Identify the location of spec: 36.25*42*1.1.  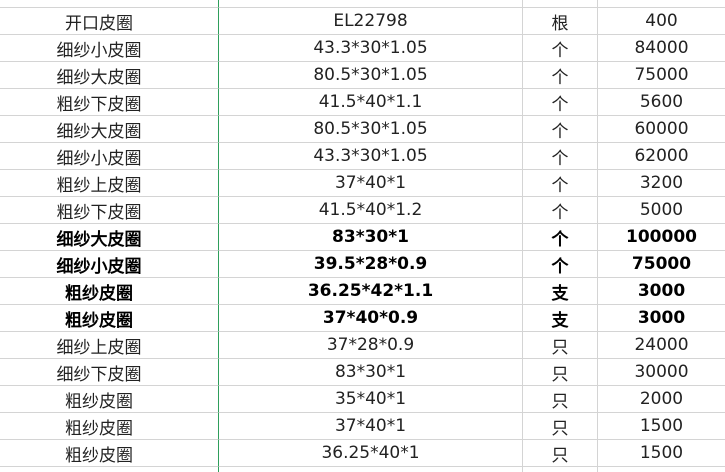
(371, 291).